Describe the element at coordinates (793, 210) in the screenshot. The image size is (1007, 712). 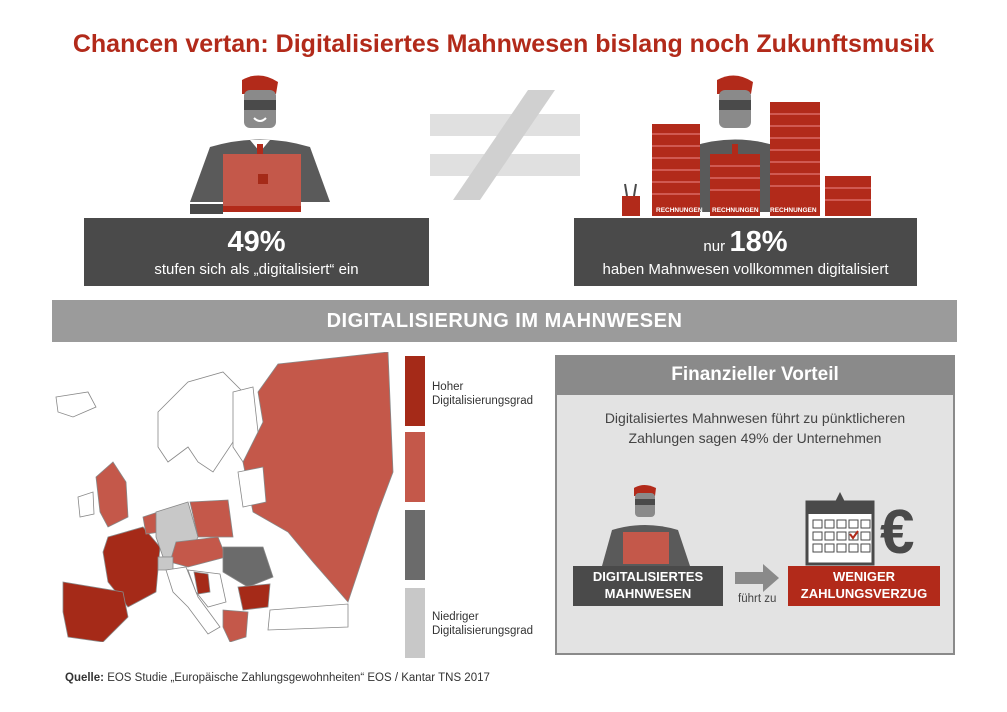
I see `stack-label-3: RECHNUNGEN` at that location.